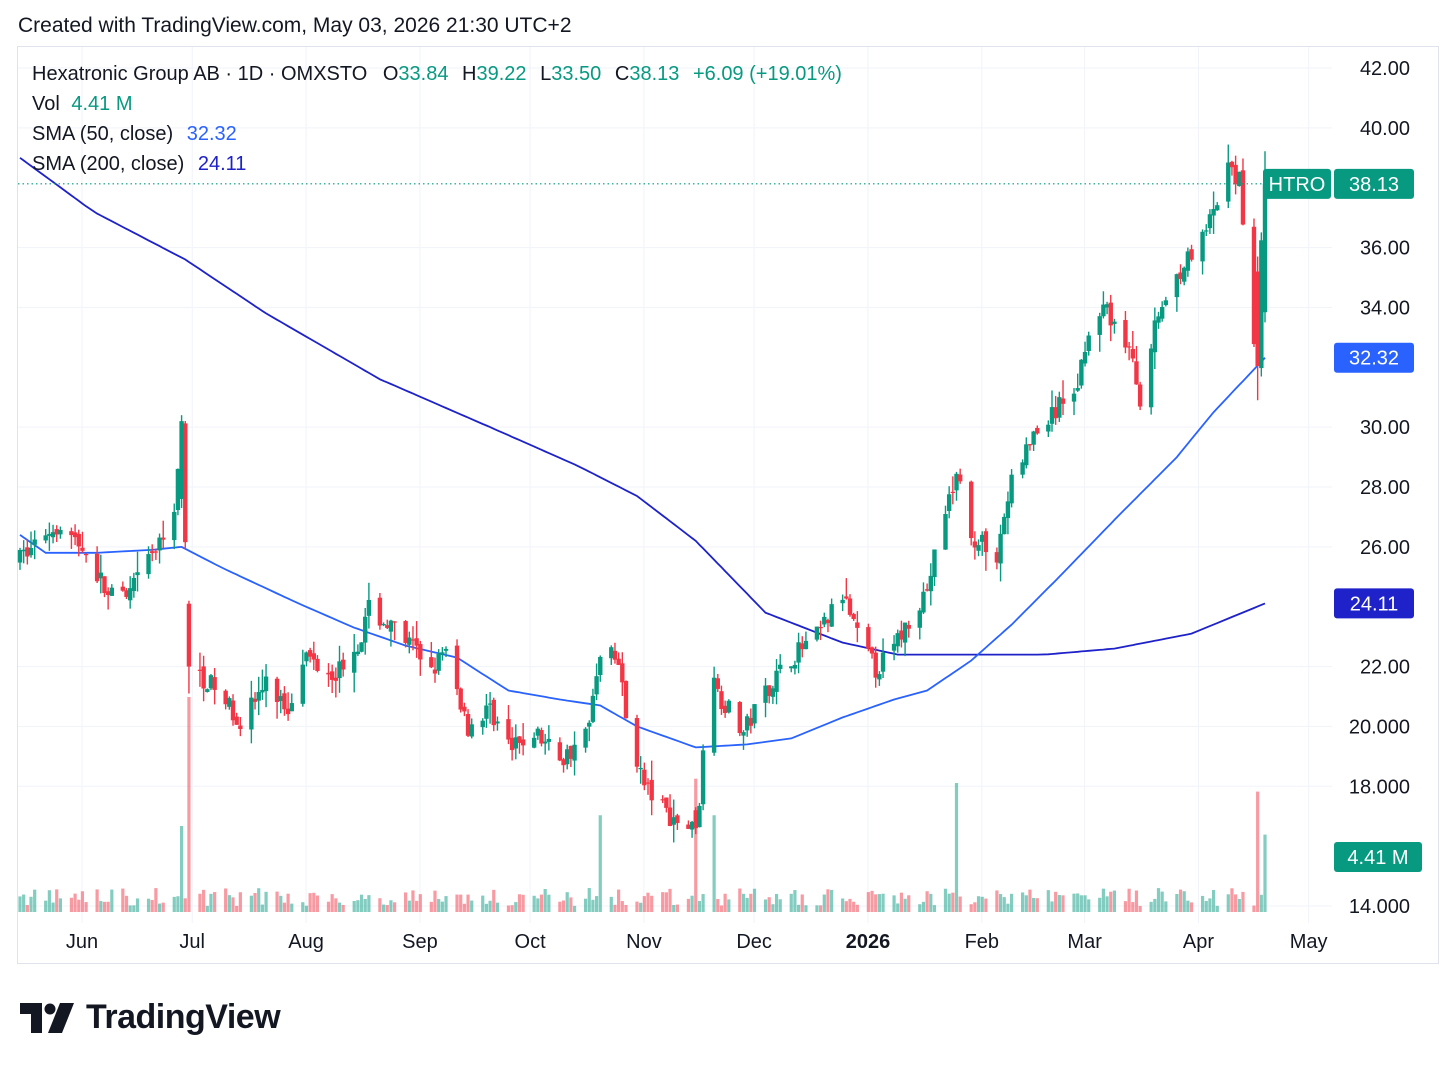  What do you see at coordinates (108, 164) in the screenshot?
I see `legend-sma200-label: SMA (200, close)` at bounding box center [108, 164].